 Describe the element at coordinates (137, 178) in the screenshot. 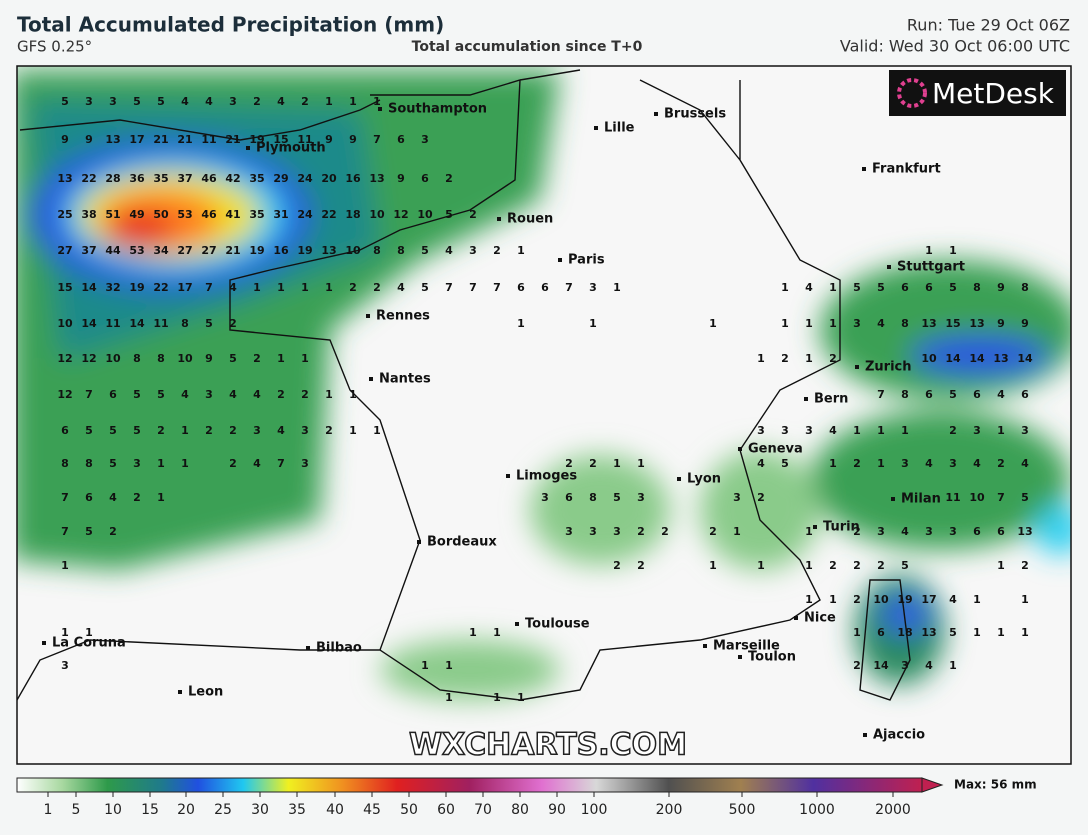

I see `grid-value: 36` at that location.